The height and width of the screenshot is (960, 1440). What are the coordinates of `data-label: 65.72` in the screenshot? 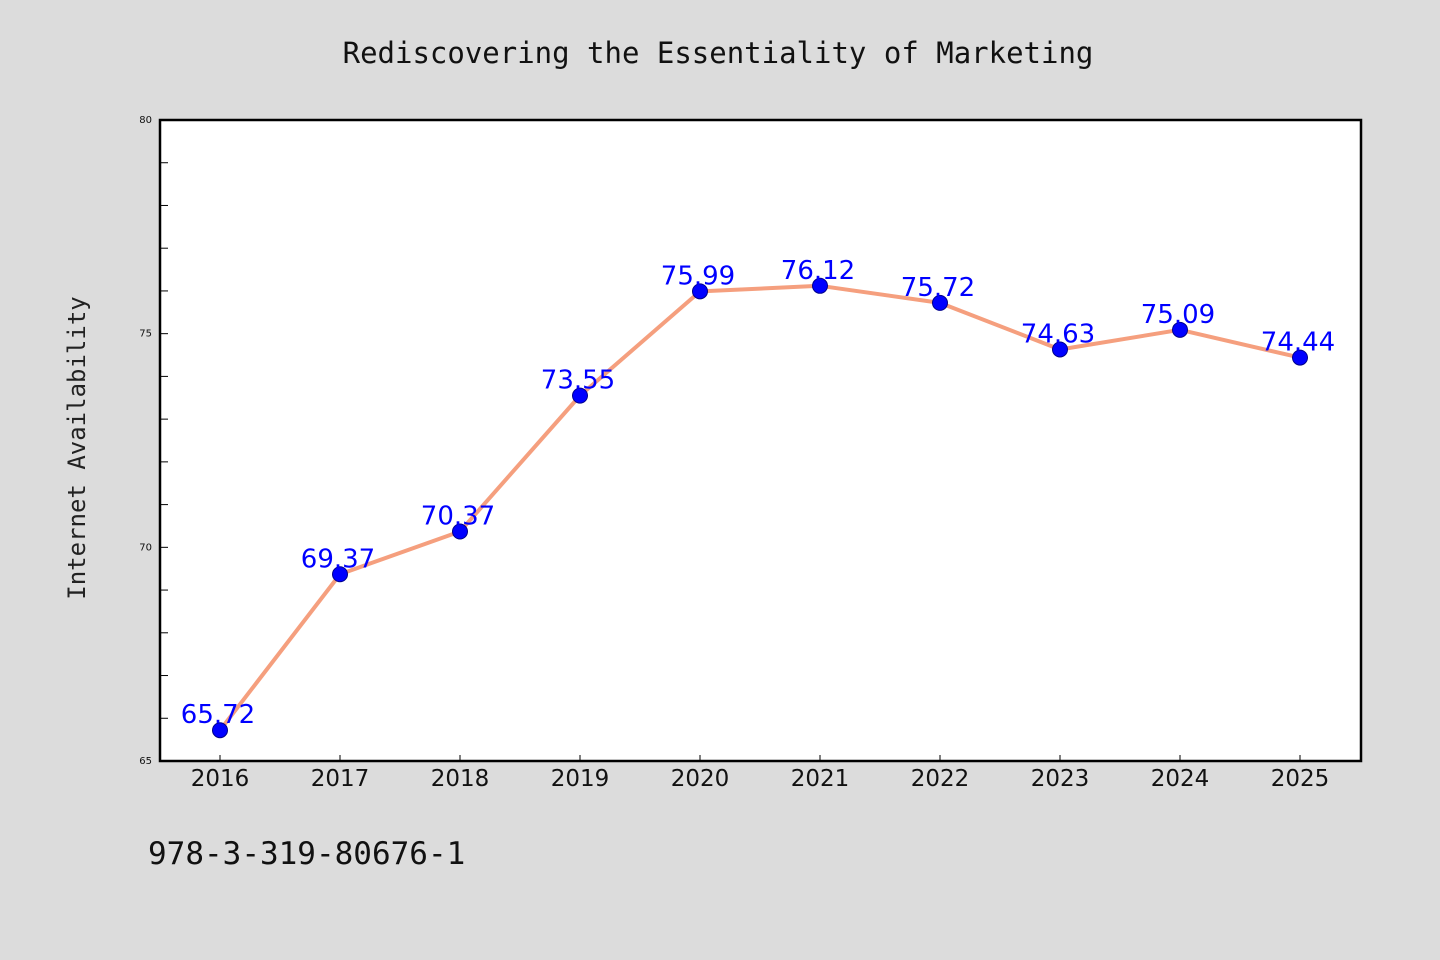 It's located at (218, 715).